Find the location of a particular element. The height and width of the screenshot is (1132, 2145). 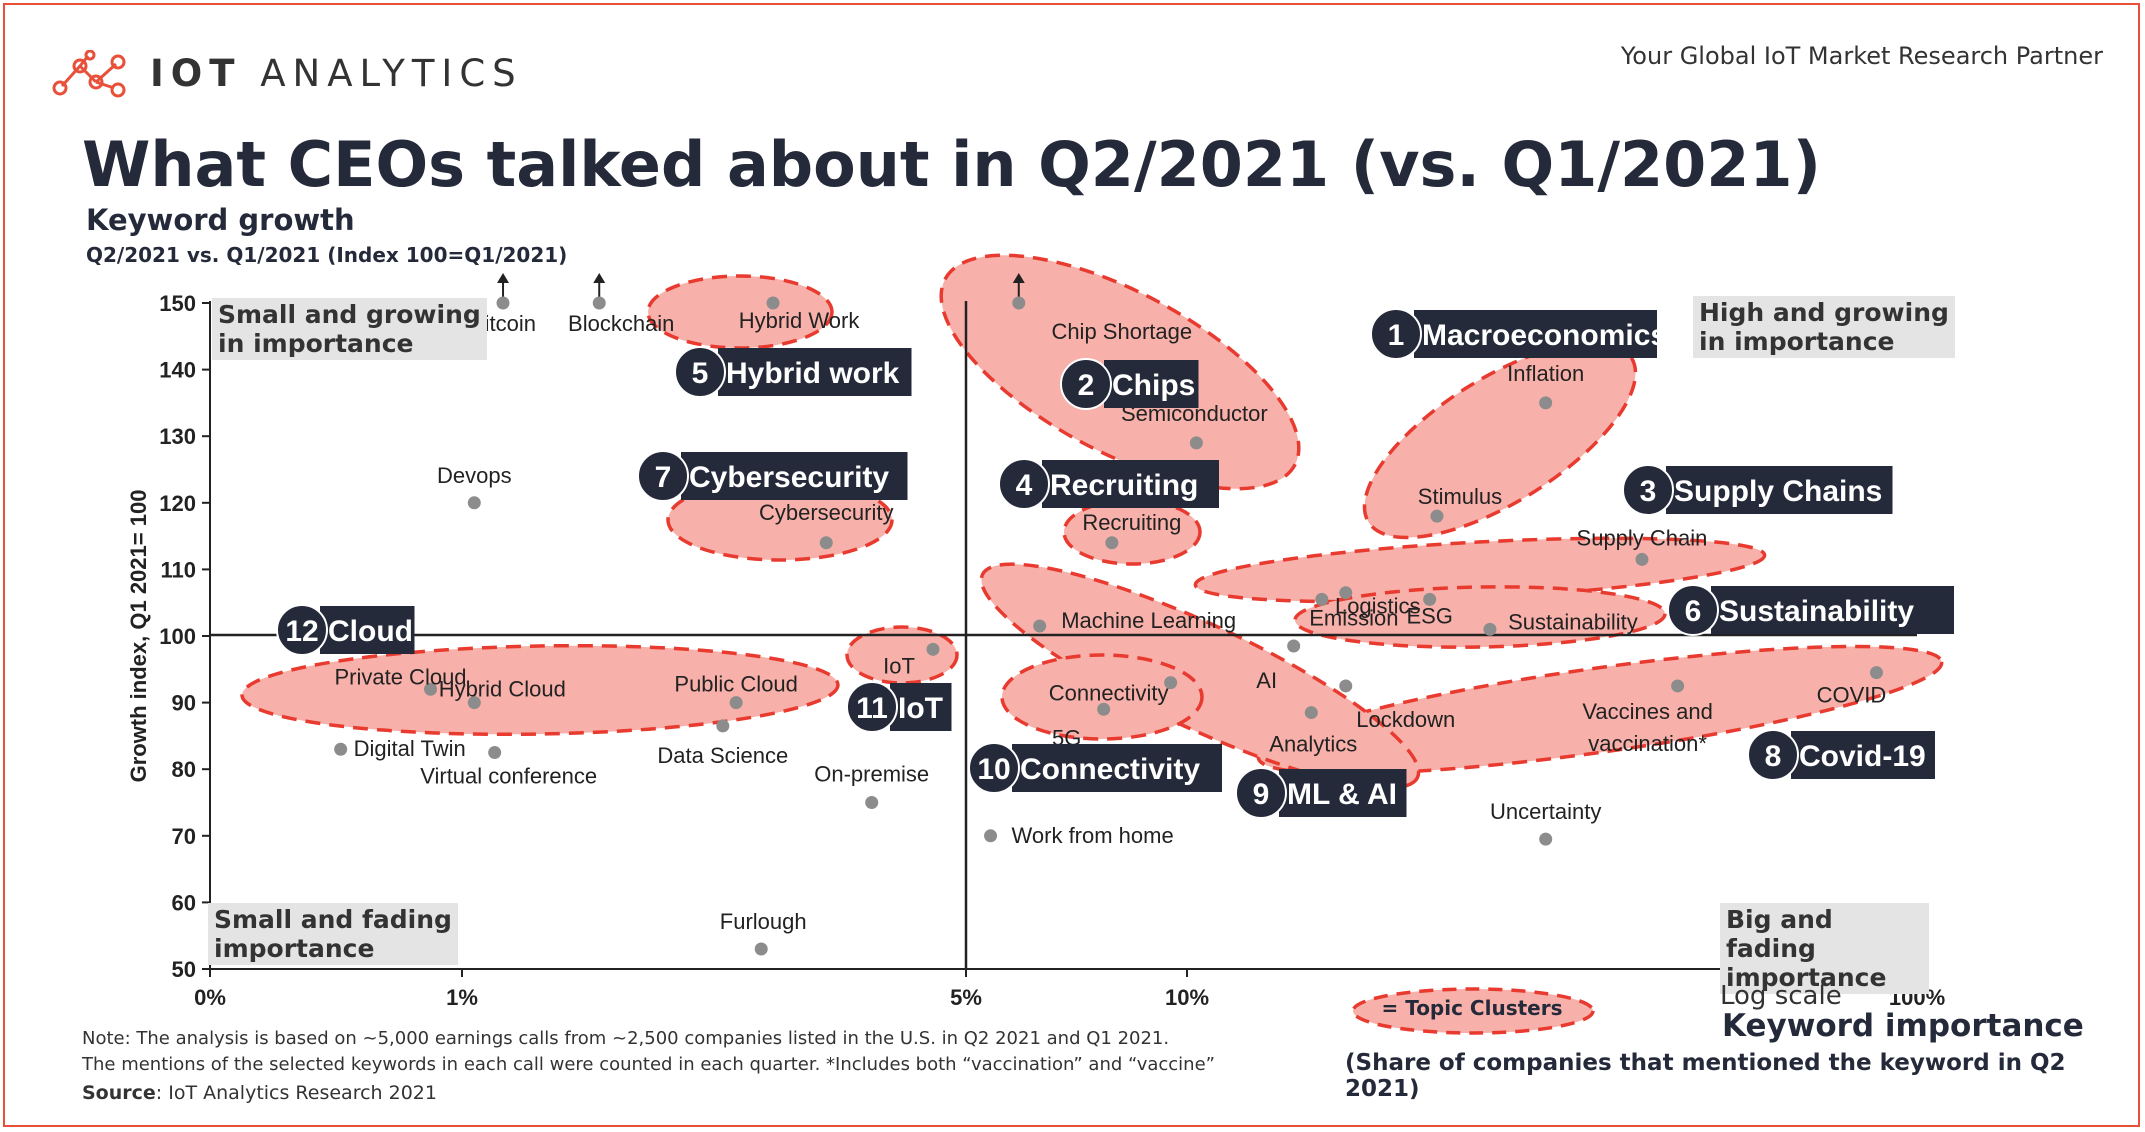

chart-subtitle: Keyword growth is located at coordinates (220, 220).